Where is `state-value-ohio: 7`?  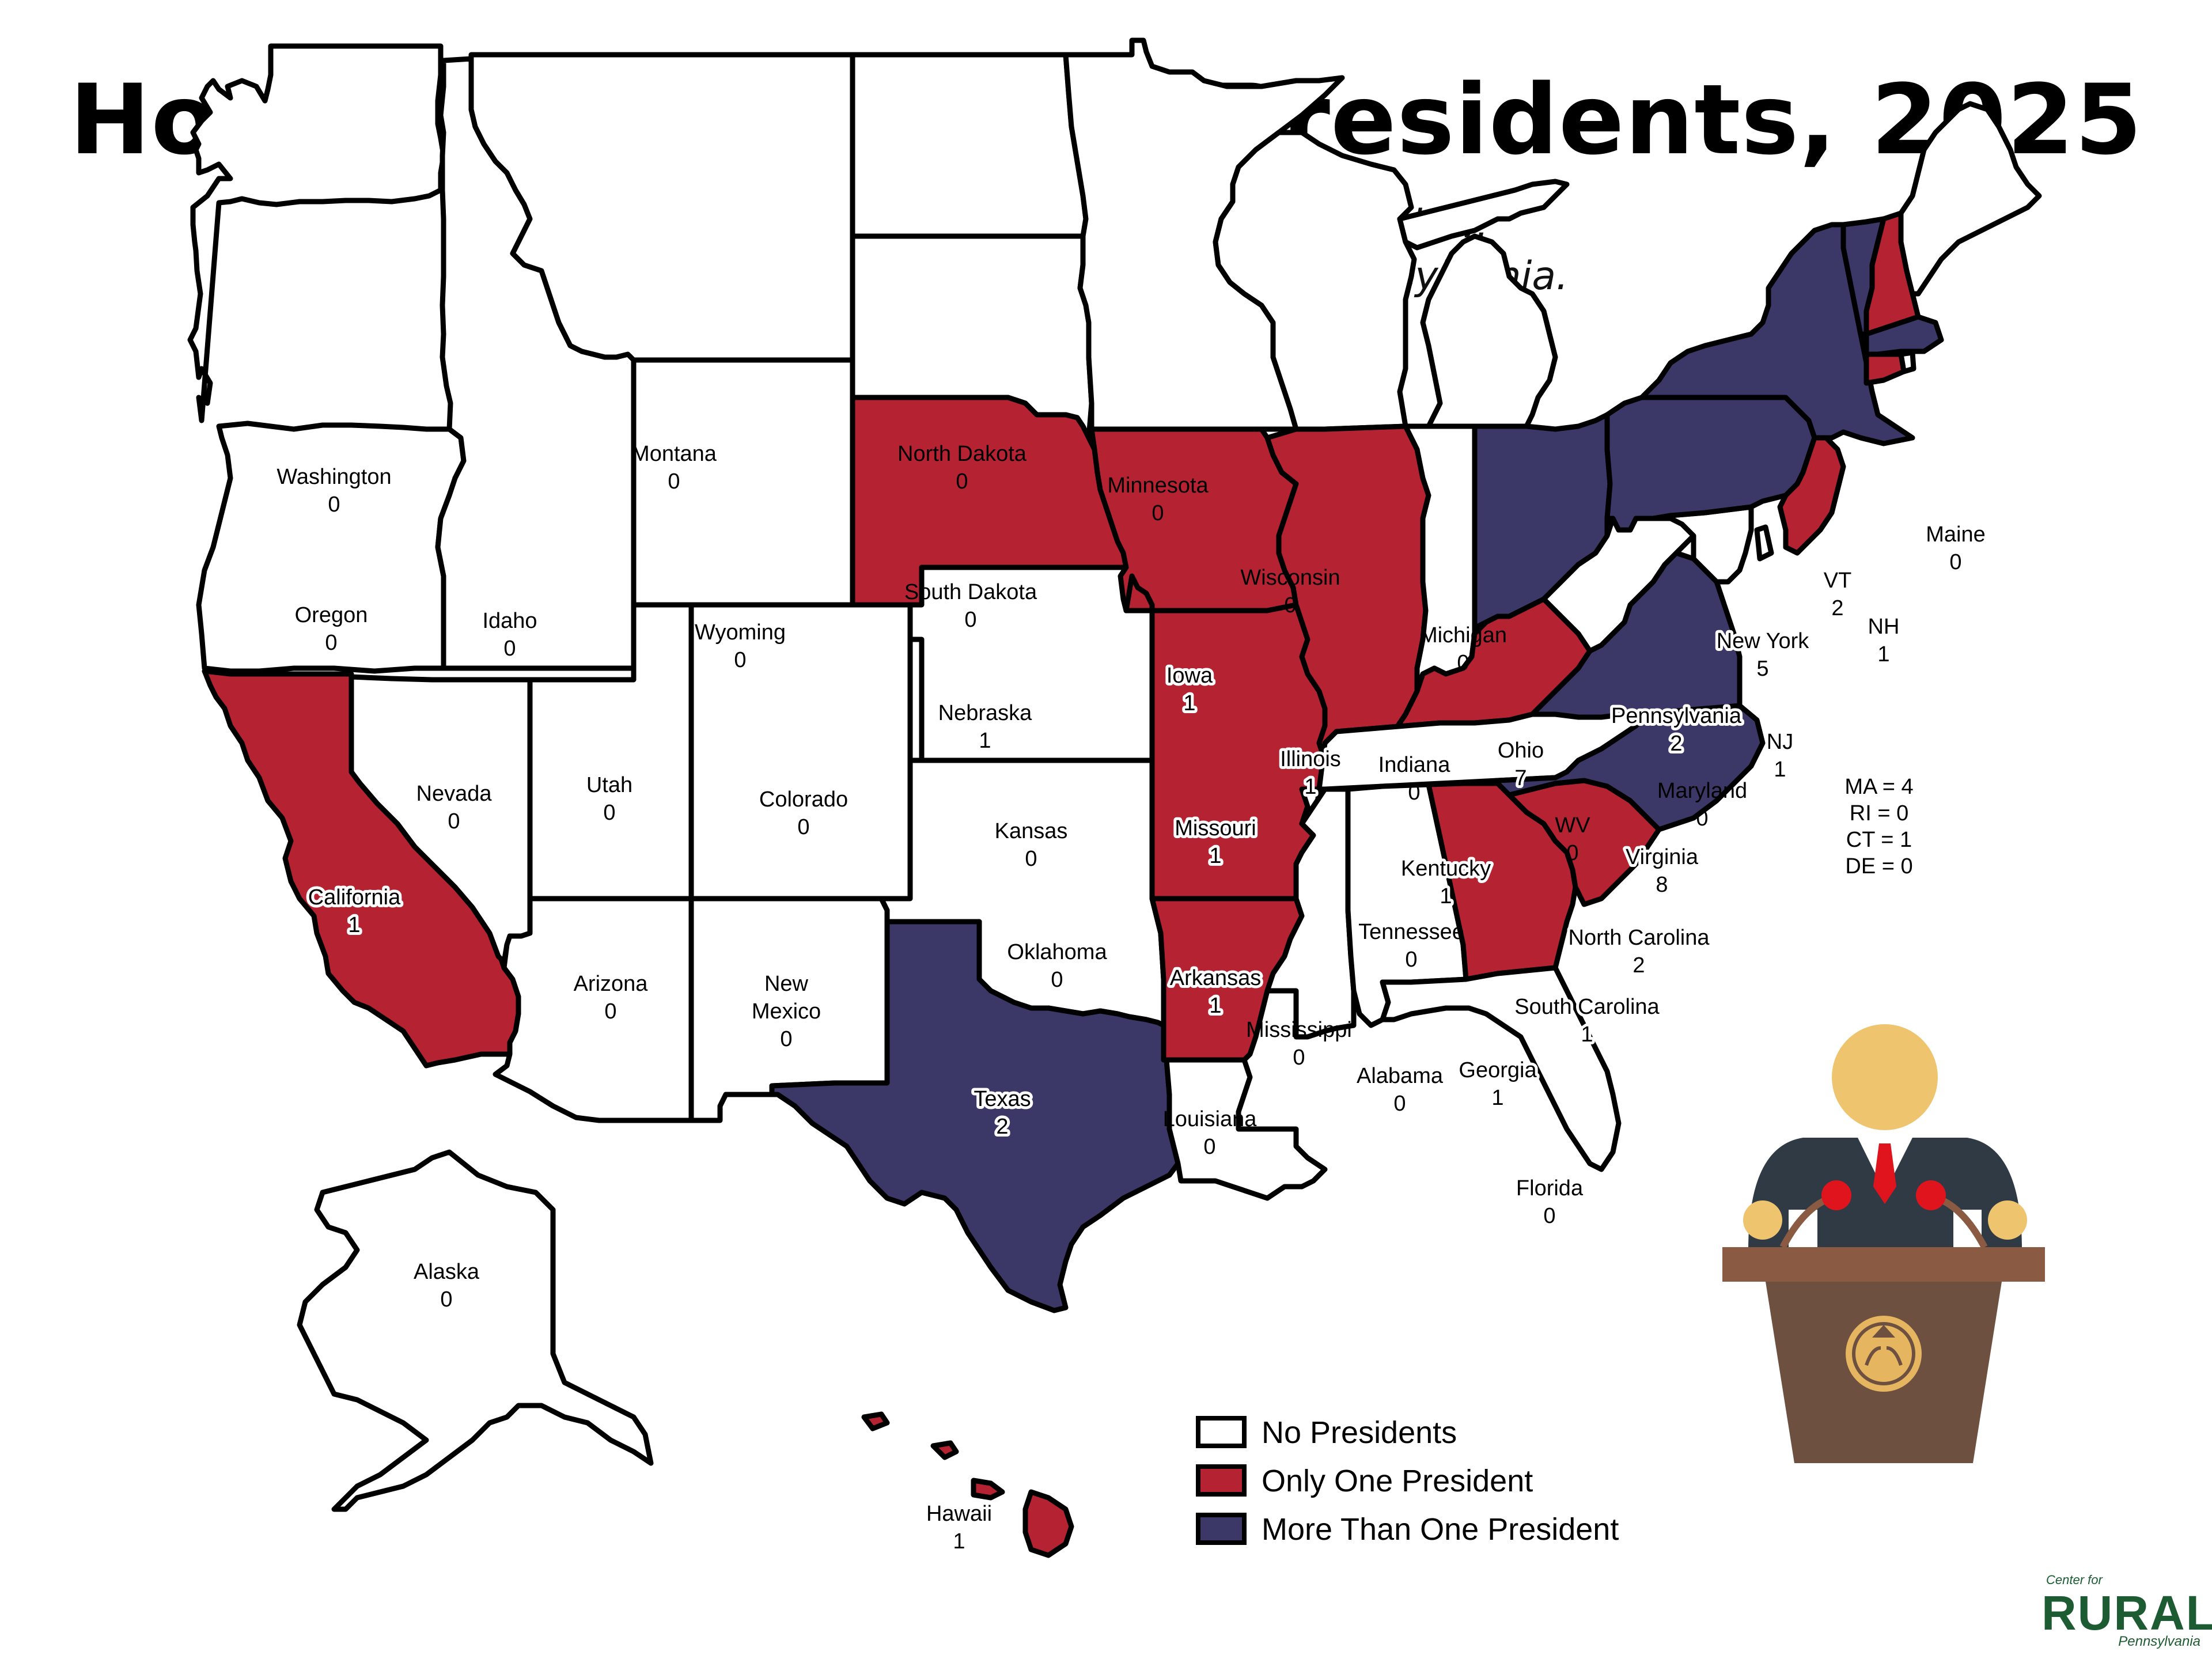
state-value-ohio: 7 is located at coordinates (1520, 778).